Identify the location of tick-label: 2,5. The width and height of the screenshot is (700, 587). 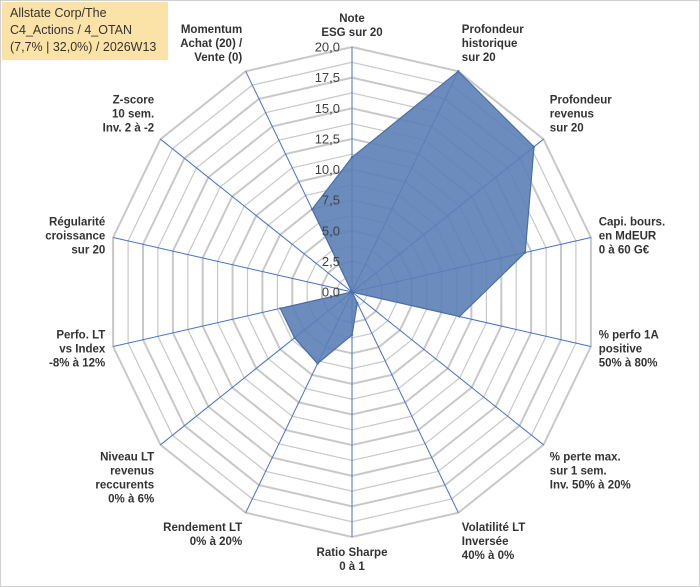
(331, 261).